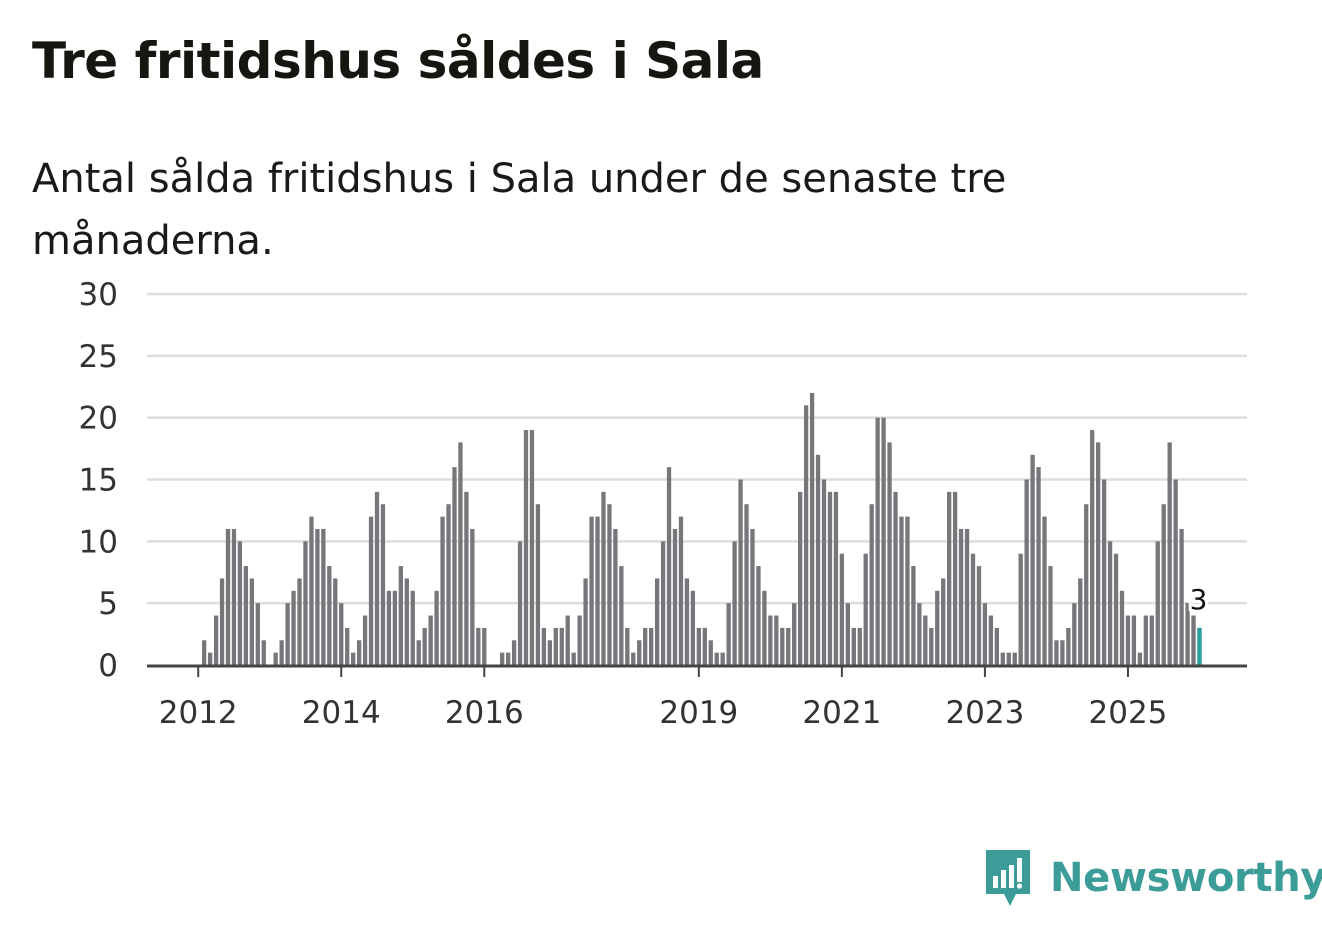 The width and height of the screenshot is (1322, 939). I want to click on value-labels: 3, so click(1199, 599).